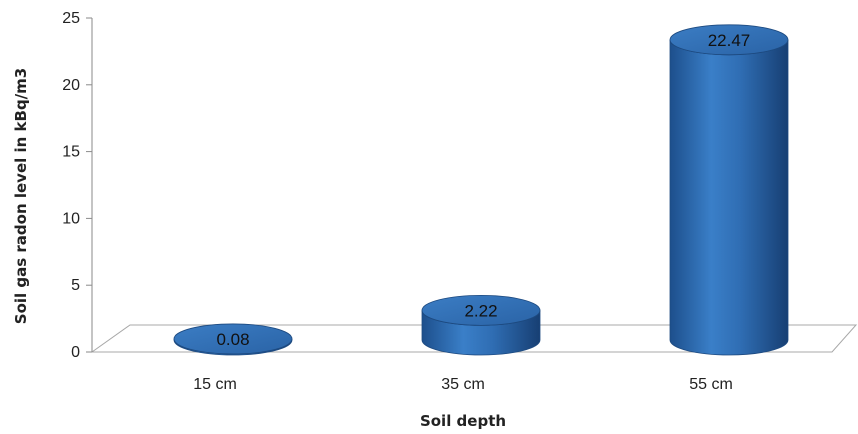 Image resolution: width=858 pixels, height=434 pixels. Describe the element at coordinates (75, 285) in the screenshot. I see `y-tick-label: 5` at that location.